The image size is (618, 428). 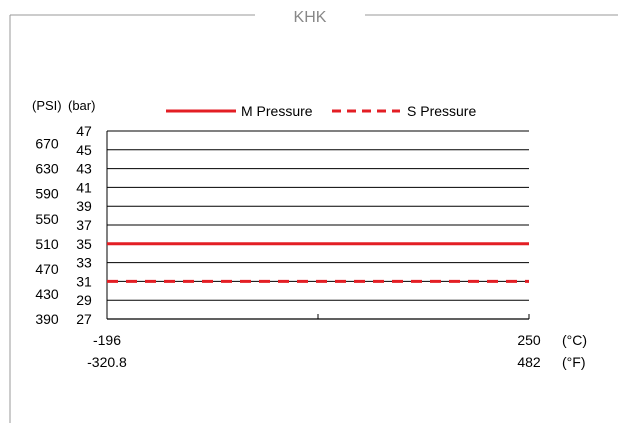 I want to click on y-tick-label-bar-45: 45, so click(x=84, y=150).